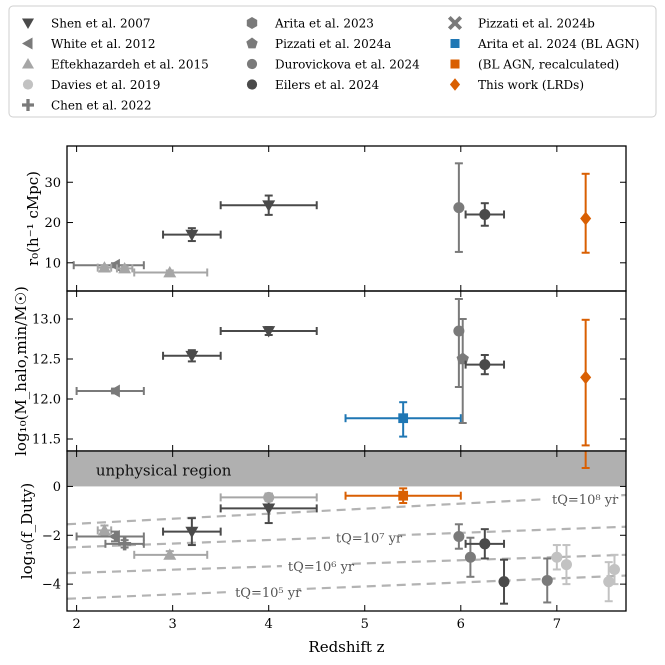  I want to click on legend-item-bl-agn-recalculated: (BL AGN, recalculated), so click(534, 65).